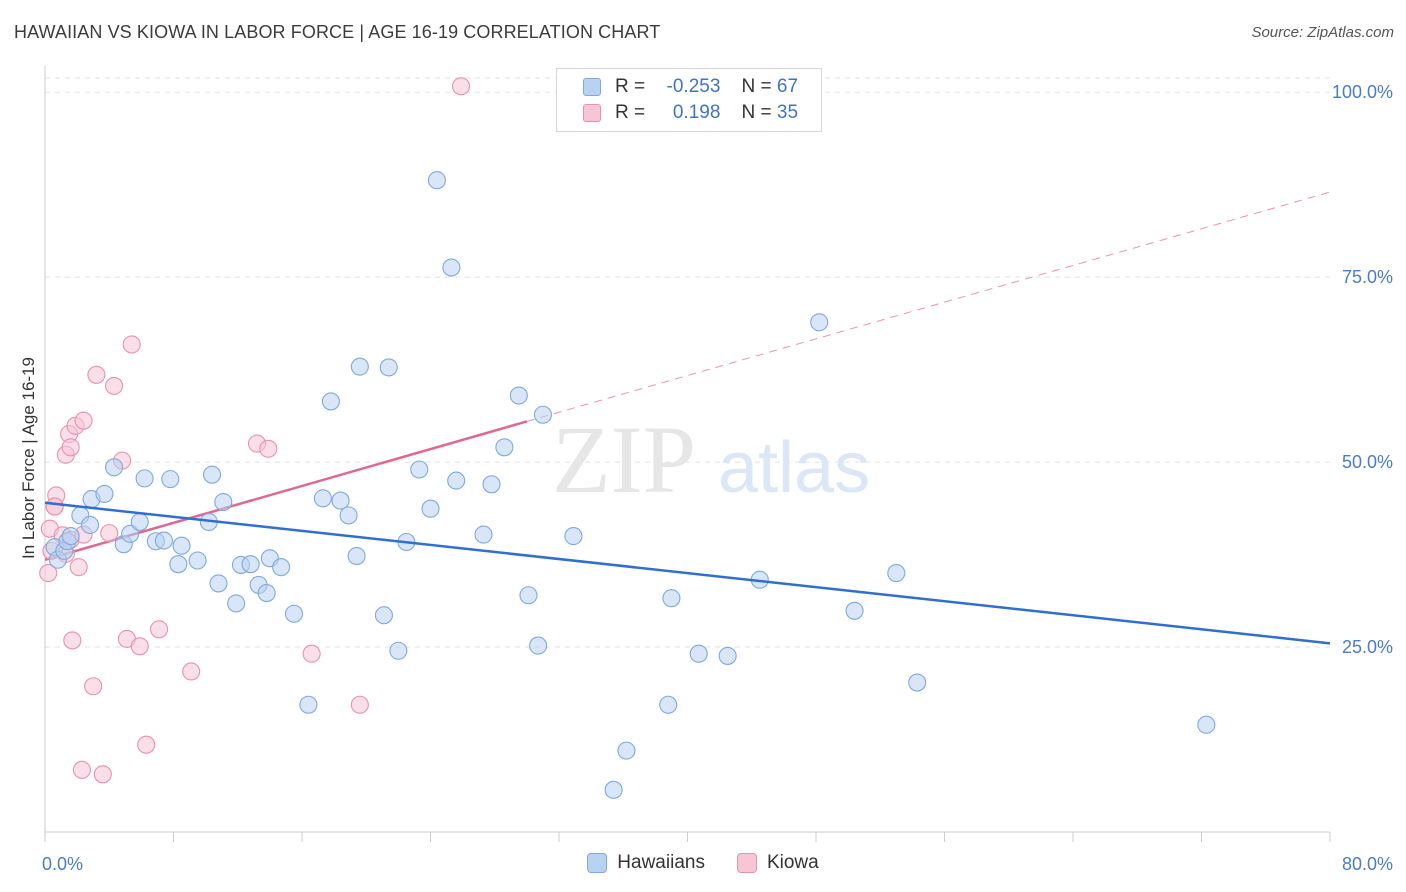  What do you see at coordinates (597, 863) in the screenshot?
I see `hawaiian-legend-swatch` at bounding box center [597, 863].